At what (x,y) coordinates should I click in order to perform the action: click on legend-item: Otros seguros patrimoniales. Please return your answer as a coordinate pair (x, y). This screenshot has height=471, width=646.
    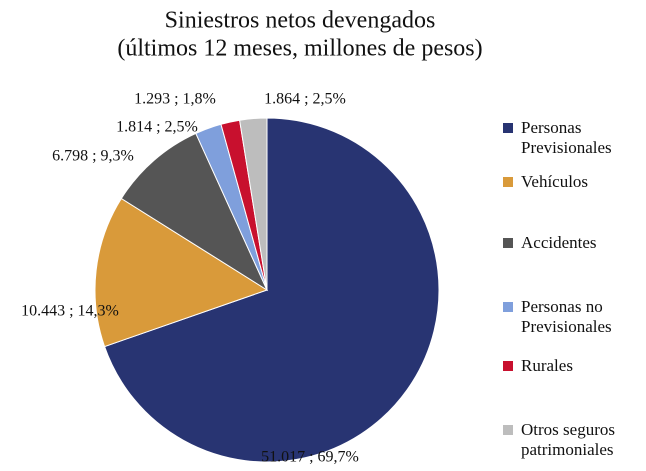
    Looking at the image, I should click on (573, 440).